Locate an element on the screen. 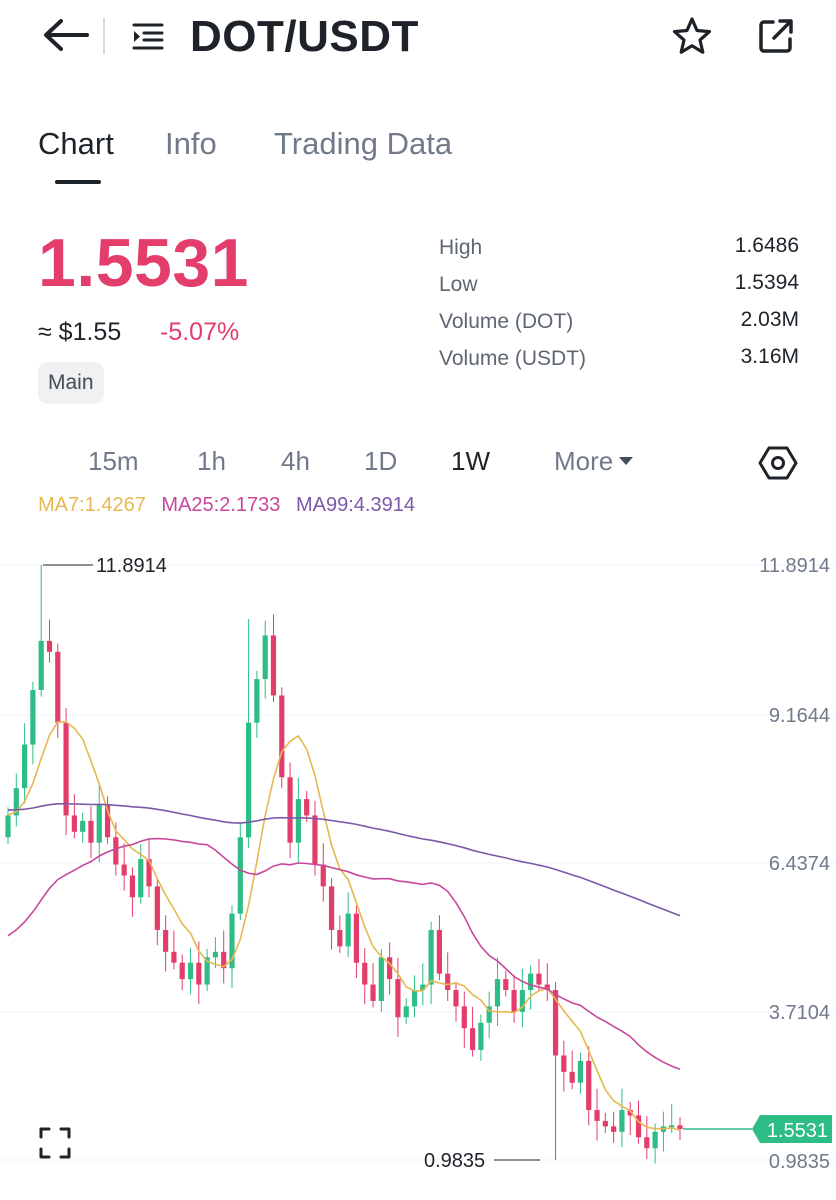 The image size is (836, 1200). favorite-button is located at coordinates (692, 36).